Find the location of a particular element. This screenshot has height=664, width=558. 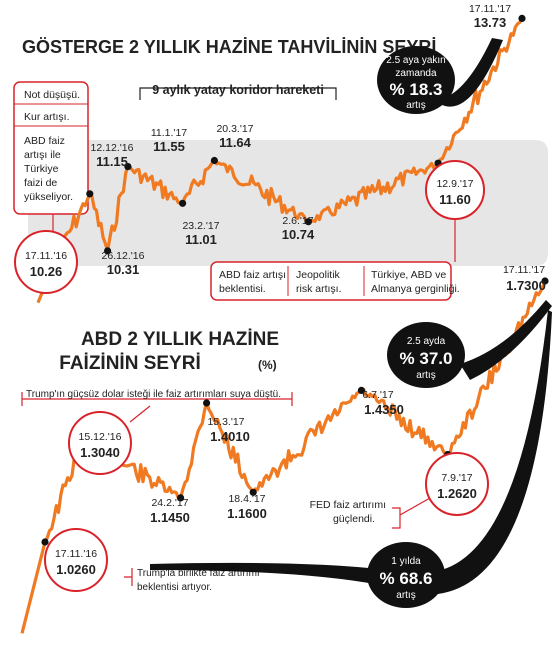

reason-text: Jeopolitik is located at coordinates (318, 275).